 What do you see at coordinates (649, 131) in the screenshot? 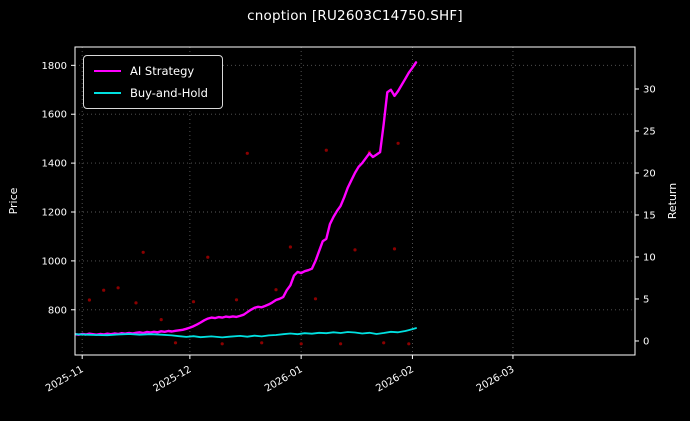
I see `svg-text: 25` at bounding box center [649, 131].